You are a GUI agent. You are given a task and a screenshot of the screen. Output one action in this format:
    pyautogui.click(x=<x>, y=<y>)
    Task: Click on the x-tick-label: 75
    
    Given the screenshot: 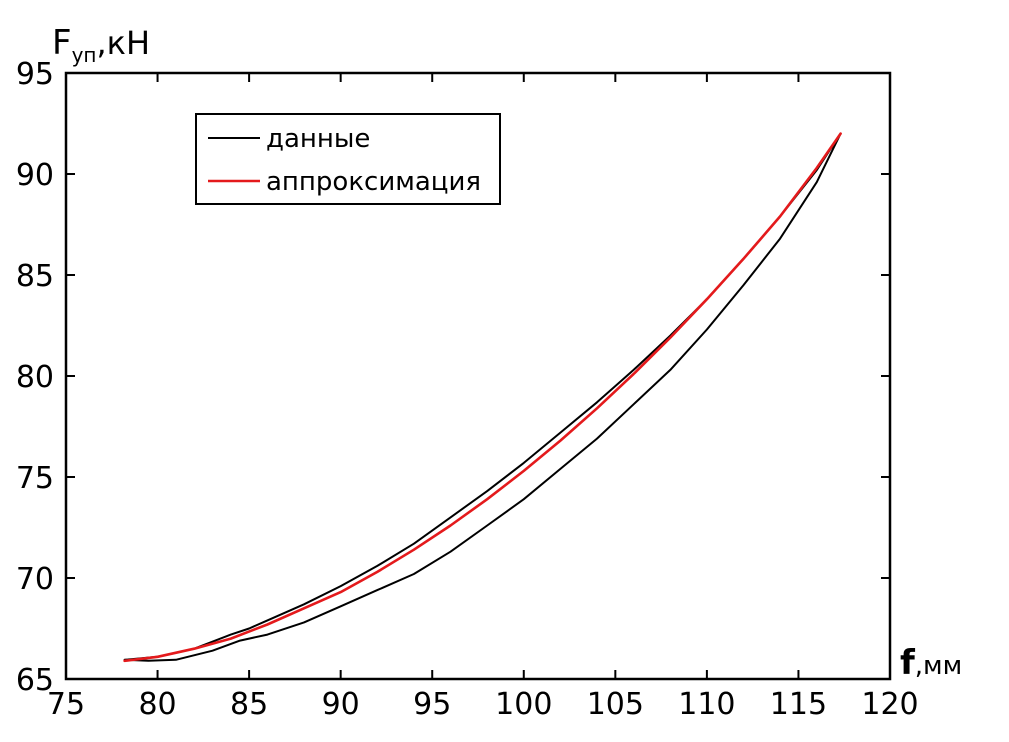 What is the action you would take?
    pyautogui.click(x=66, y=704)
    